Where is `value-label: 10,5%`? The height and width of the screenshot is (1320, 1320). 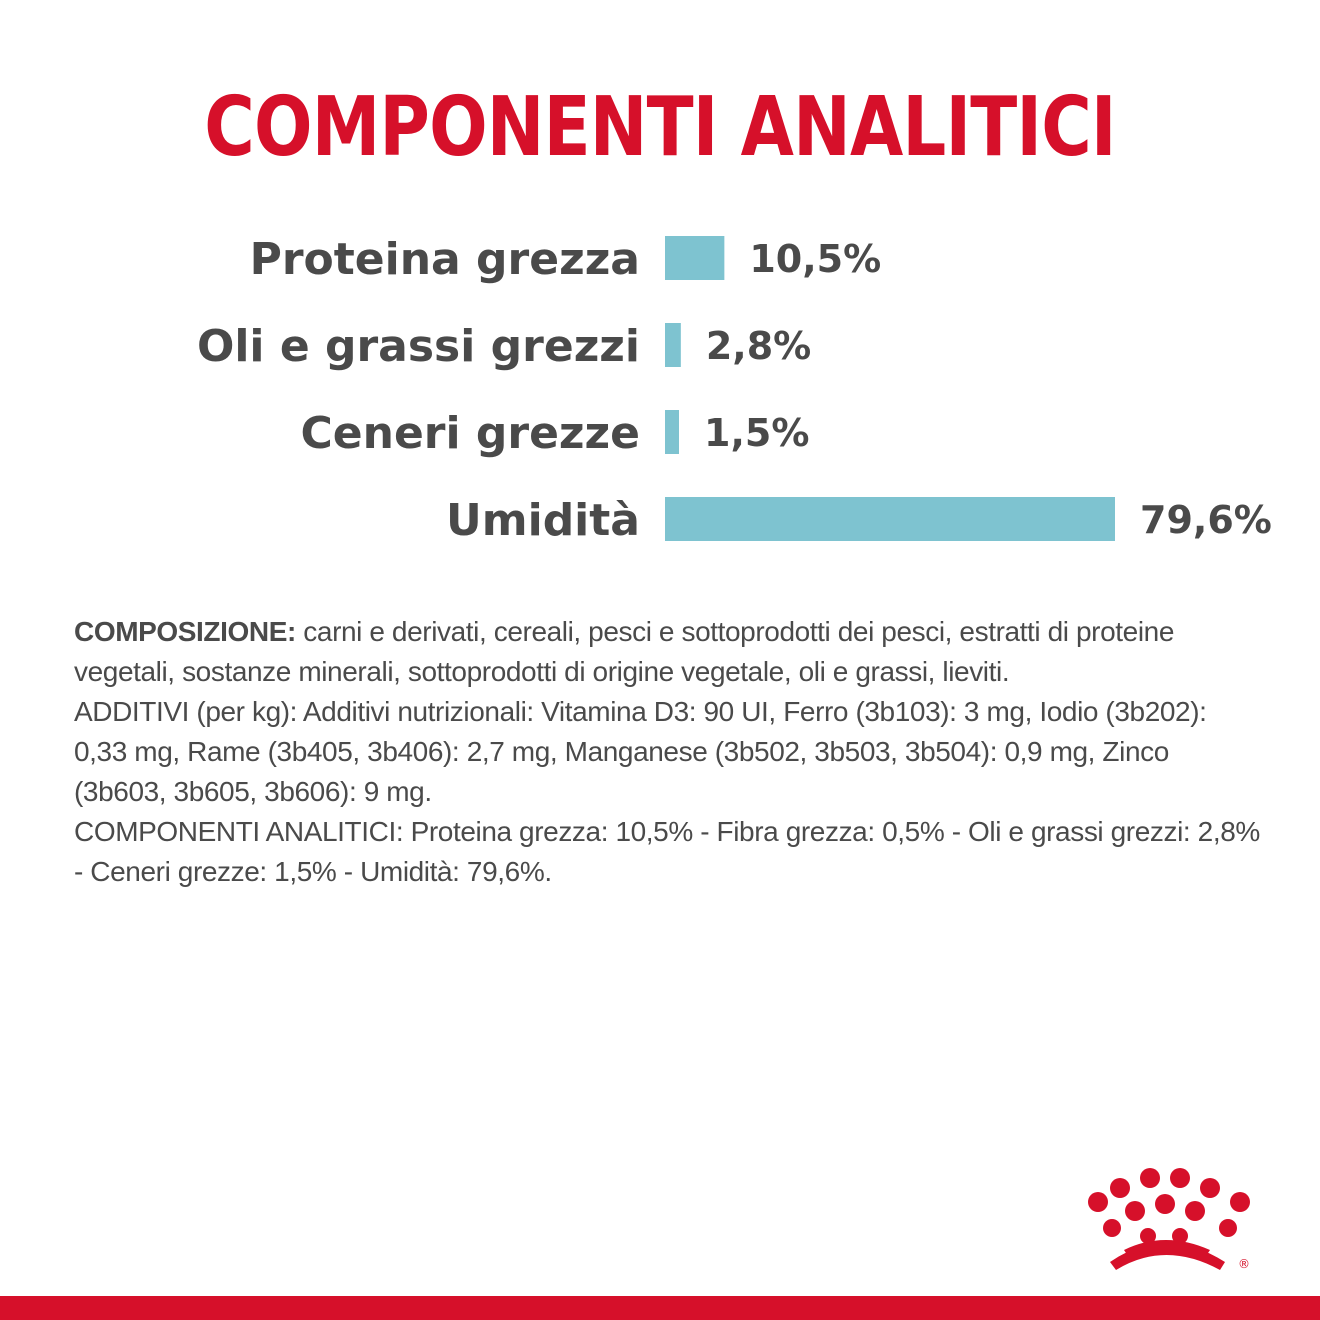
value-label: 10,5% is located at coordinates (815, 259).